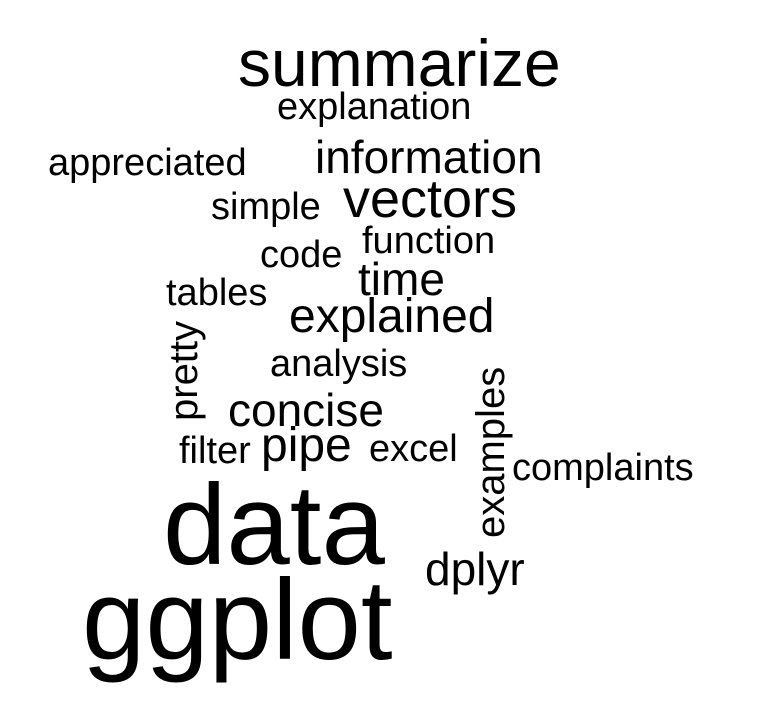 The width and height of the screenshot is (762, 707). Describe the element at coordinates (217, 293) in the screenshot. I see `word-tables: tables` at that location.